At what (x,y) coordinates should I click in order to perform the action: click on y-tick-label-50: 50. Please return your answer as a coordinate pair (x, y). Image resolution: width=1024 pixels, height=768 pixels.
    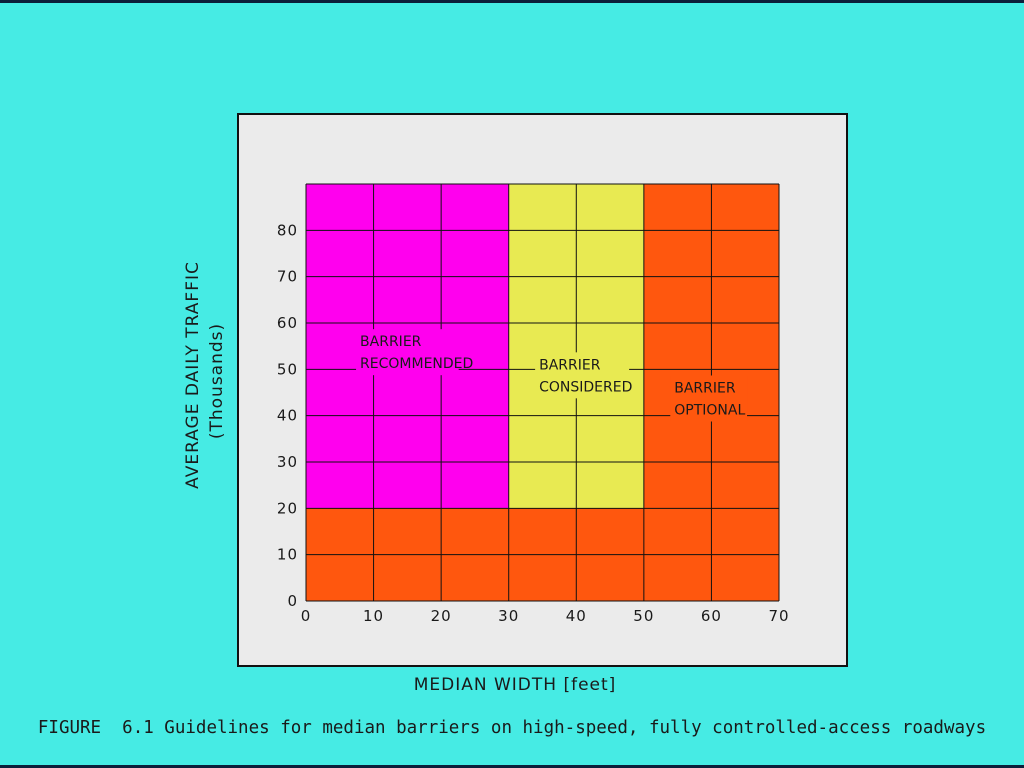
    Looking at the image, I should click on (287, 369).